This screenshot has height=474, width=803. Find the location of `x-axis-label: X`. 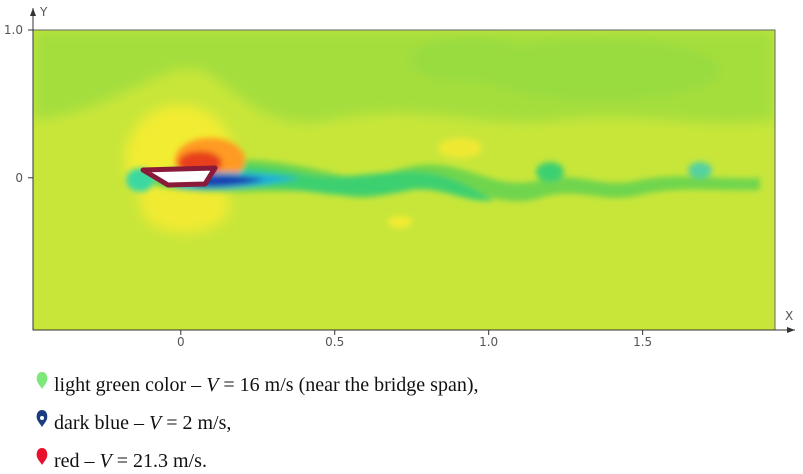

x-axis-label: X is located at coordinates (789, 316).